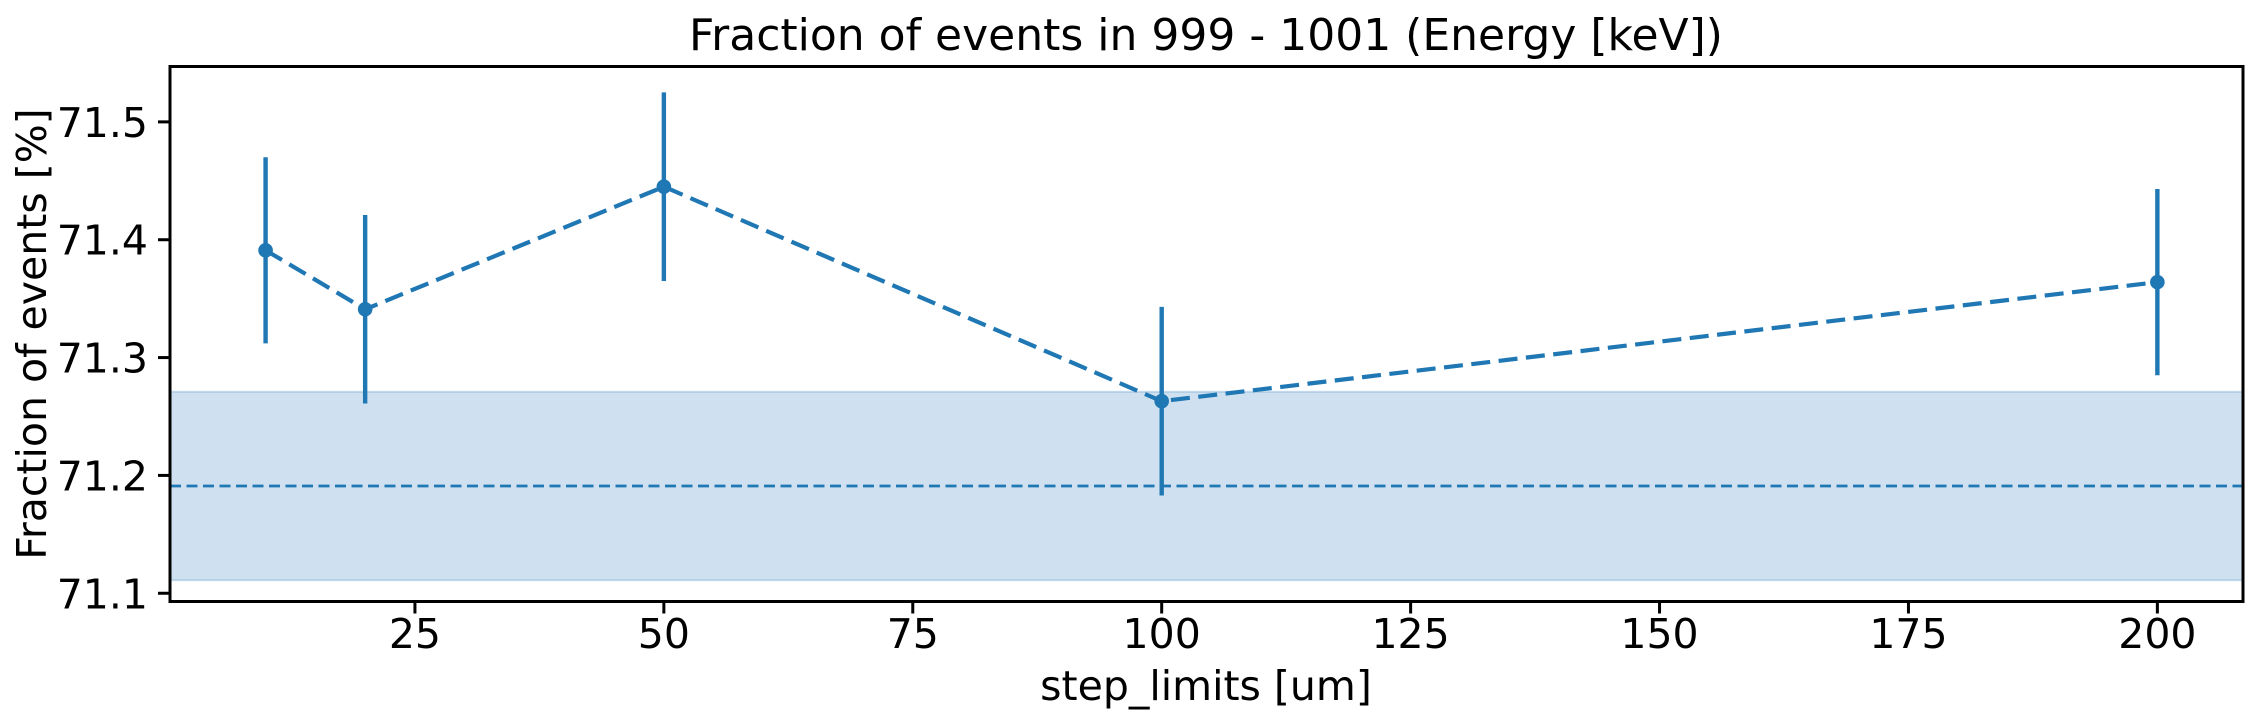  Describe the element at coordinates (102, 476) in the screenshot. I see `y-tick-label: 71.2` at that location.